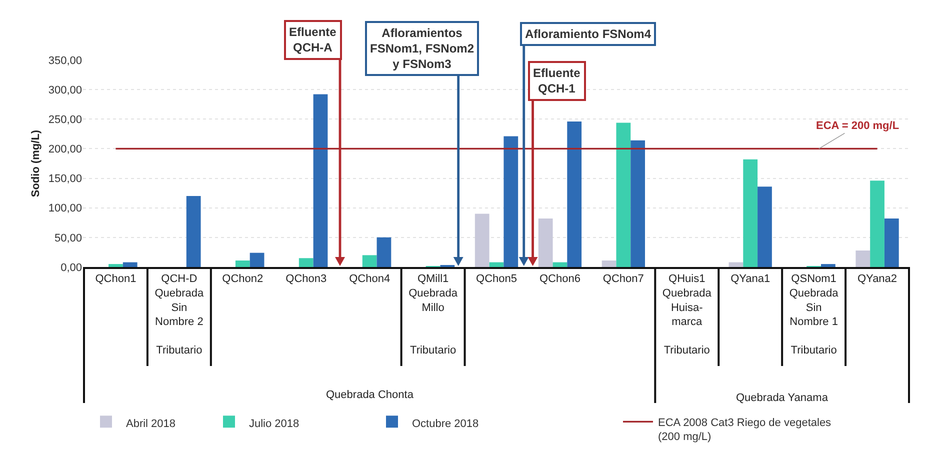 The width and height of the screenshot is (929, 457). What do you see at coordinates (243, 279) in the screenshot?
I see `x-tick-label: QChon2` at bounding box center [243, 279].